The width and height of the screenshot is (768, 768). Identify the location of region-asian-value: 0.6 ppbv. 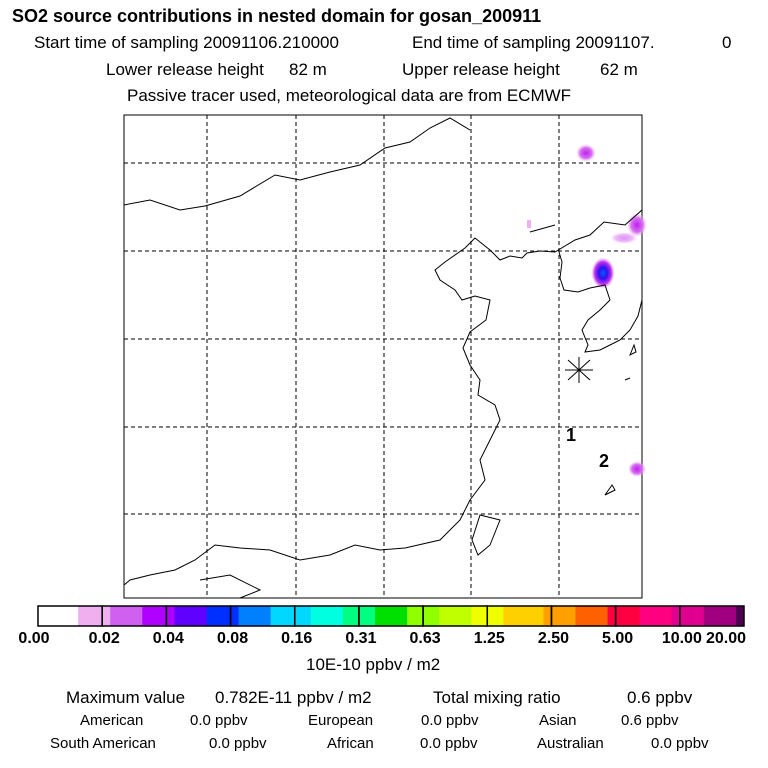
(650, 720).